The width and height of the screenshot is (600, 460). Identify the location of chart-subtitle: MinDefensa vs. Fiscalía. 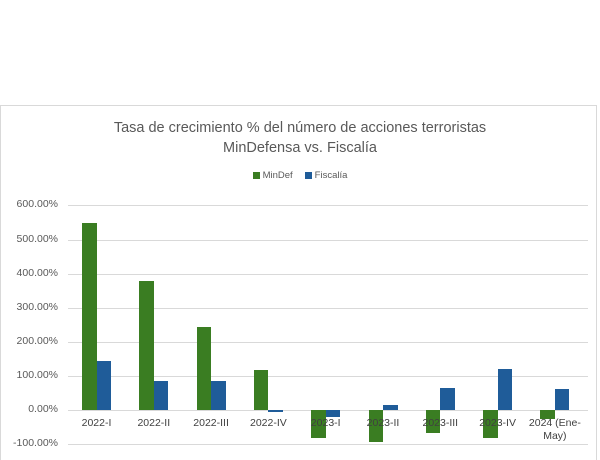
(300, 148).